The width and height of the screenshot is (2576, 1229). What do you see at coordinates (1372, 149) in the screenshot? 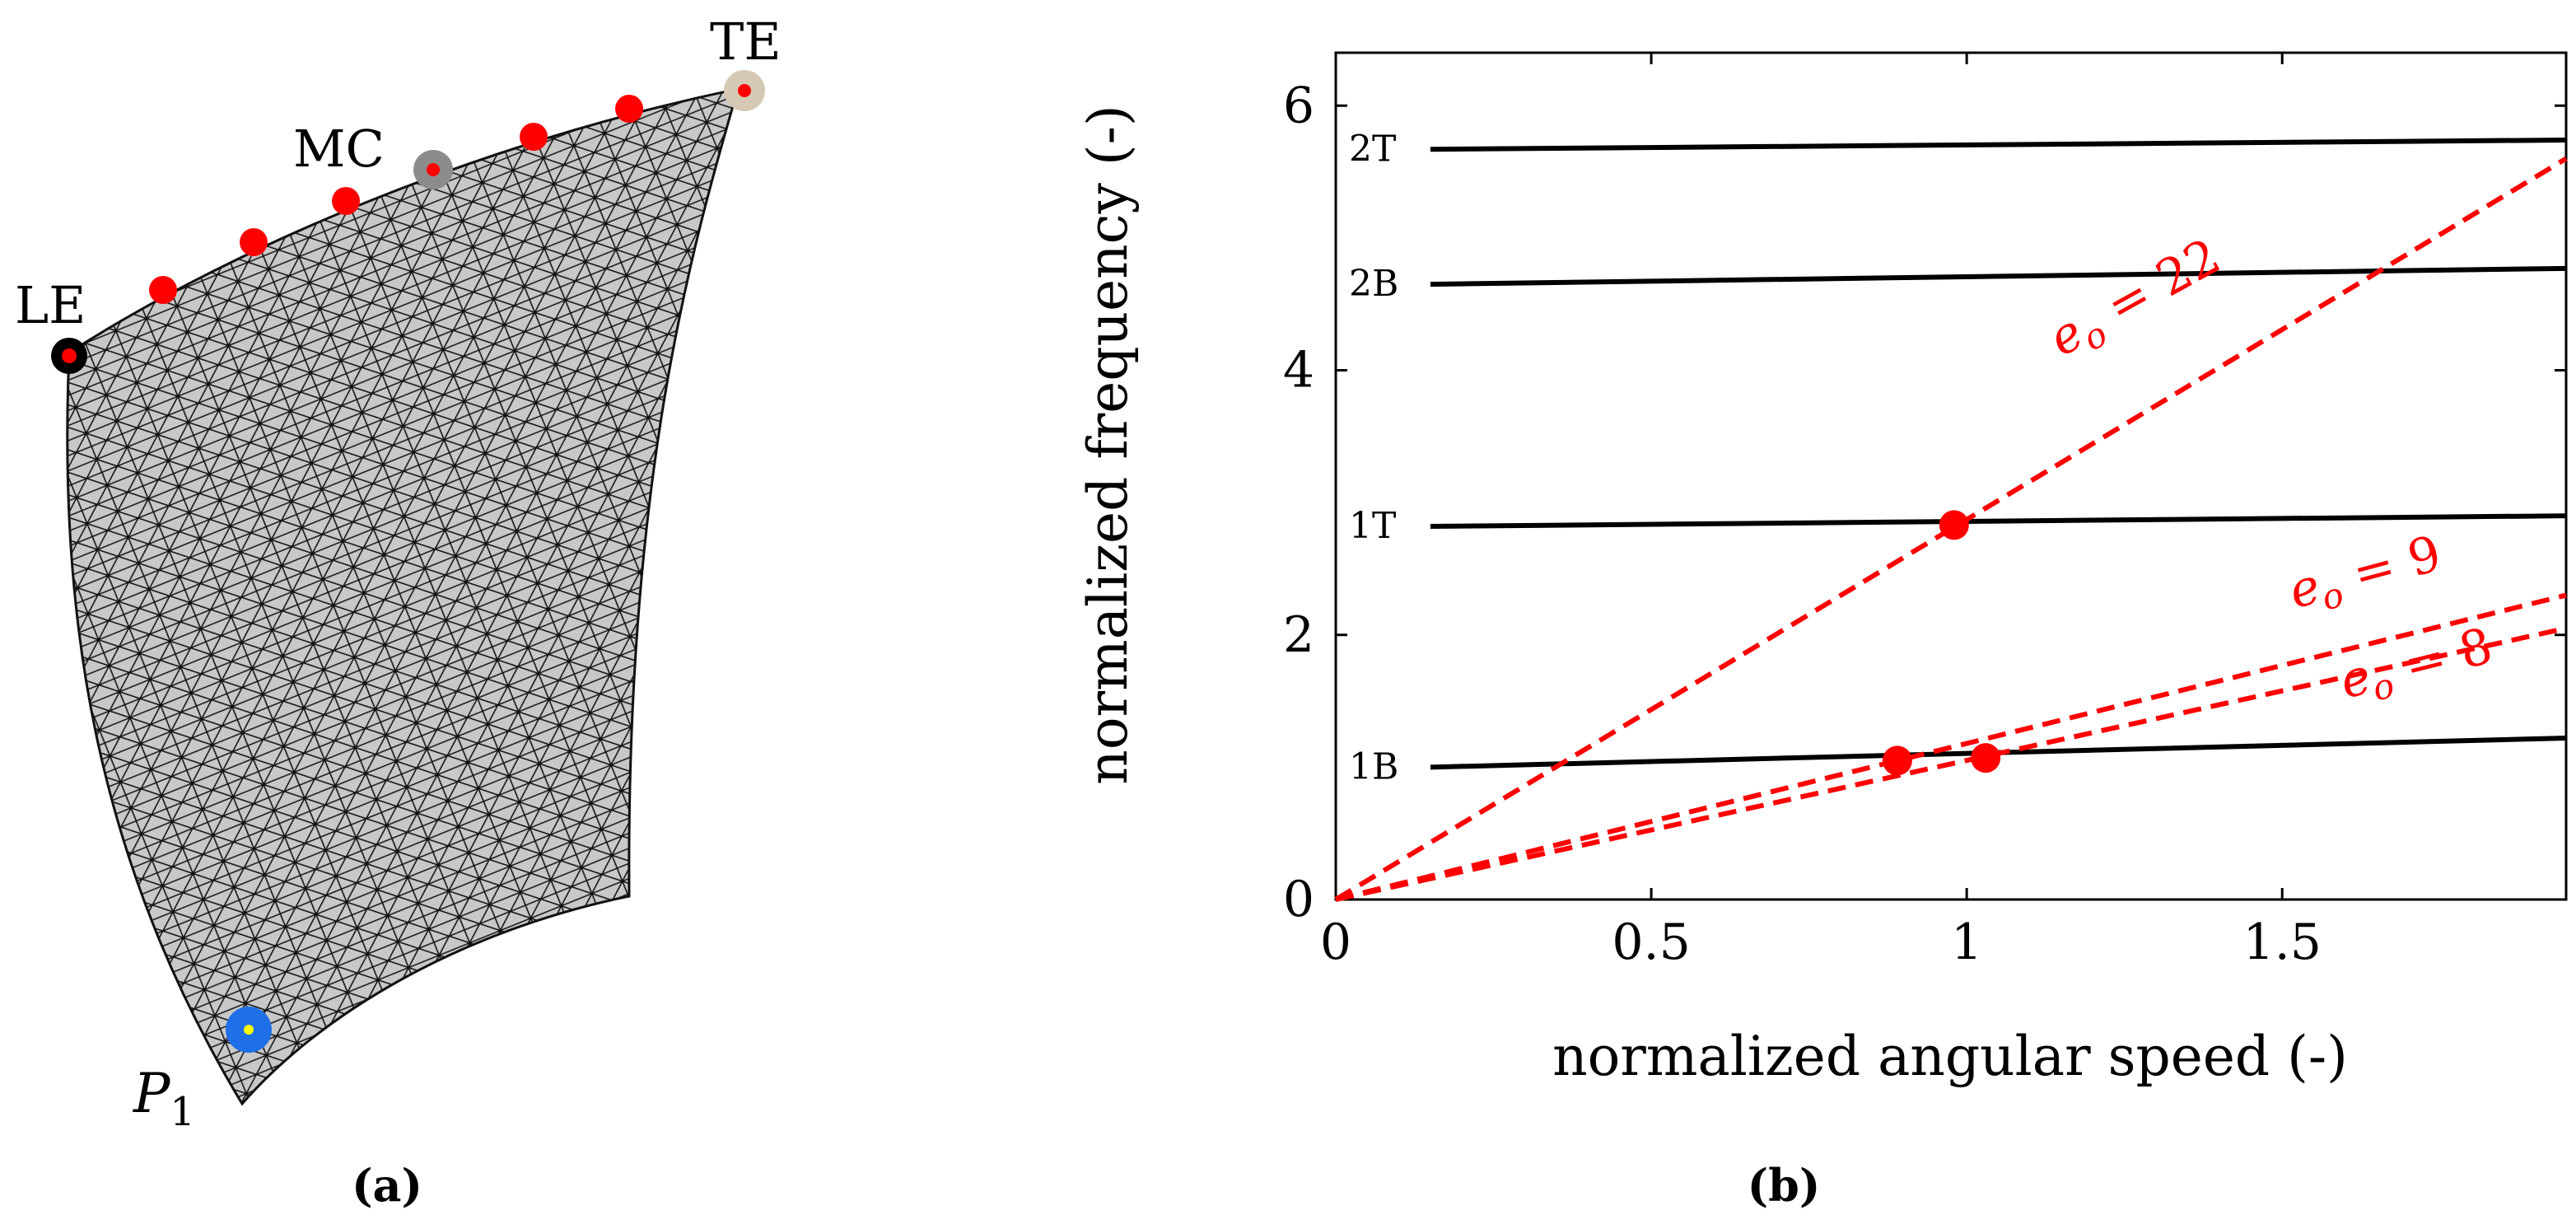
I see `mode-label-2t: 2T` at bounding box center [1372, 149].